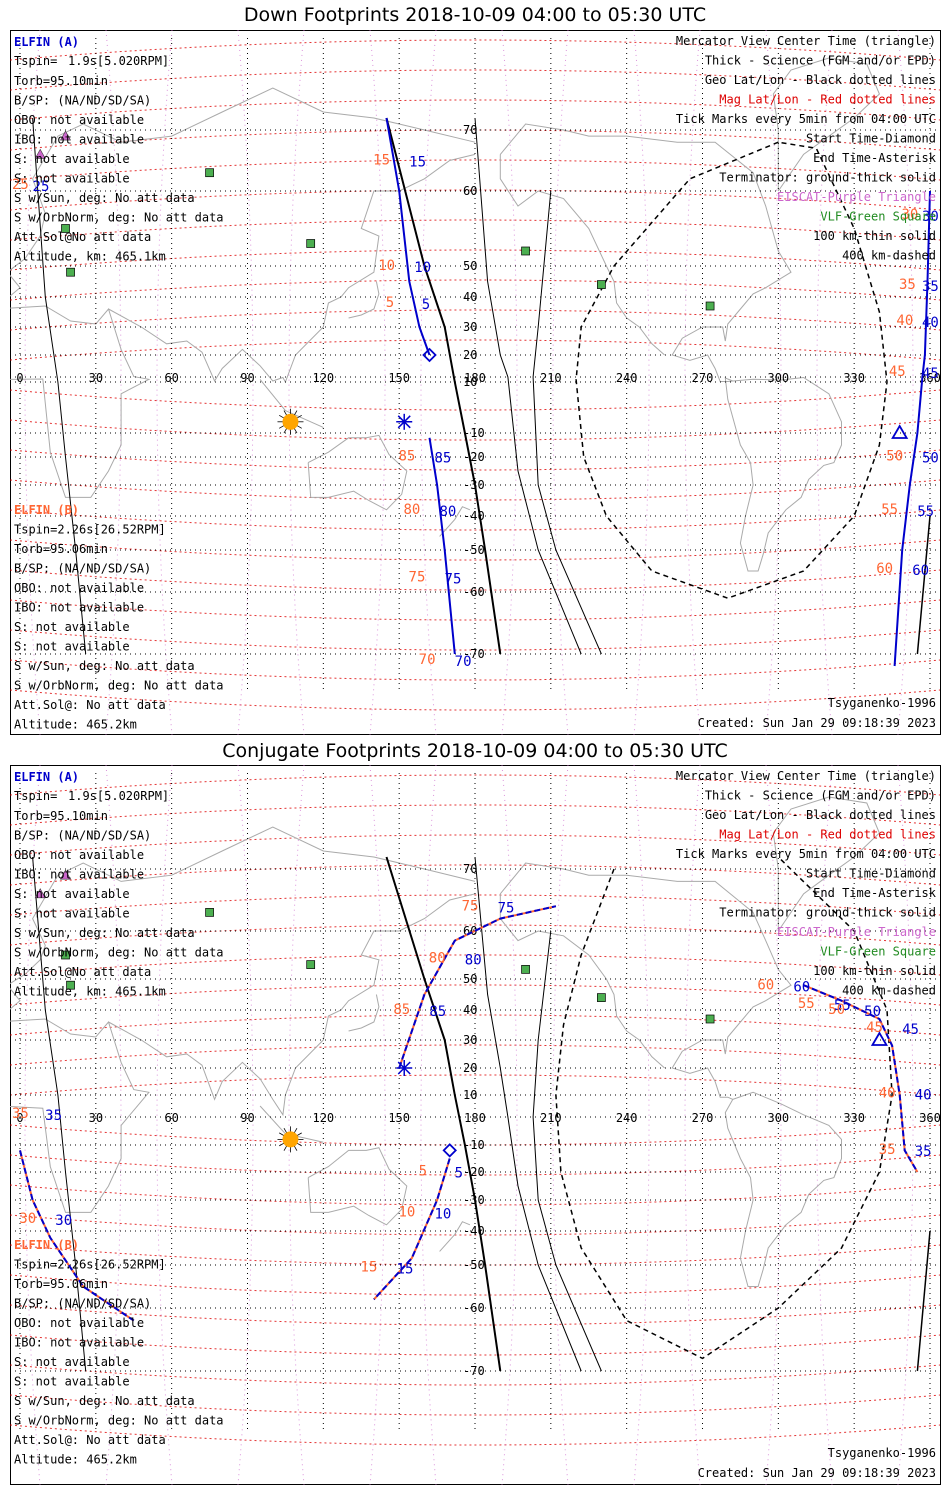 This screenshot has height=1500, width=950. What do you see at coordinates (627, 1118) in the screenshot?
I see `lon-tick-label: 240` at bounding box center [627, 1118].